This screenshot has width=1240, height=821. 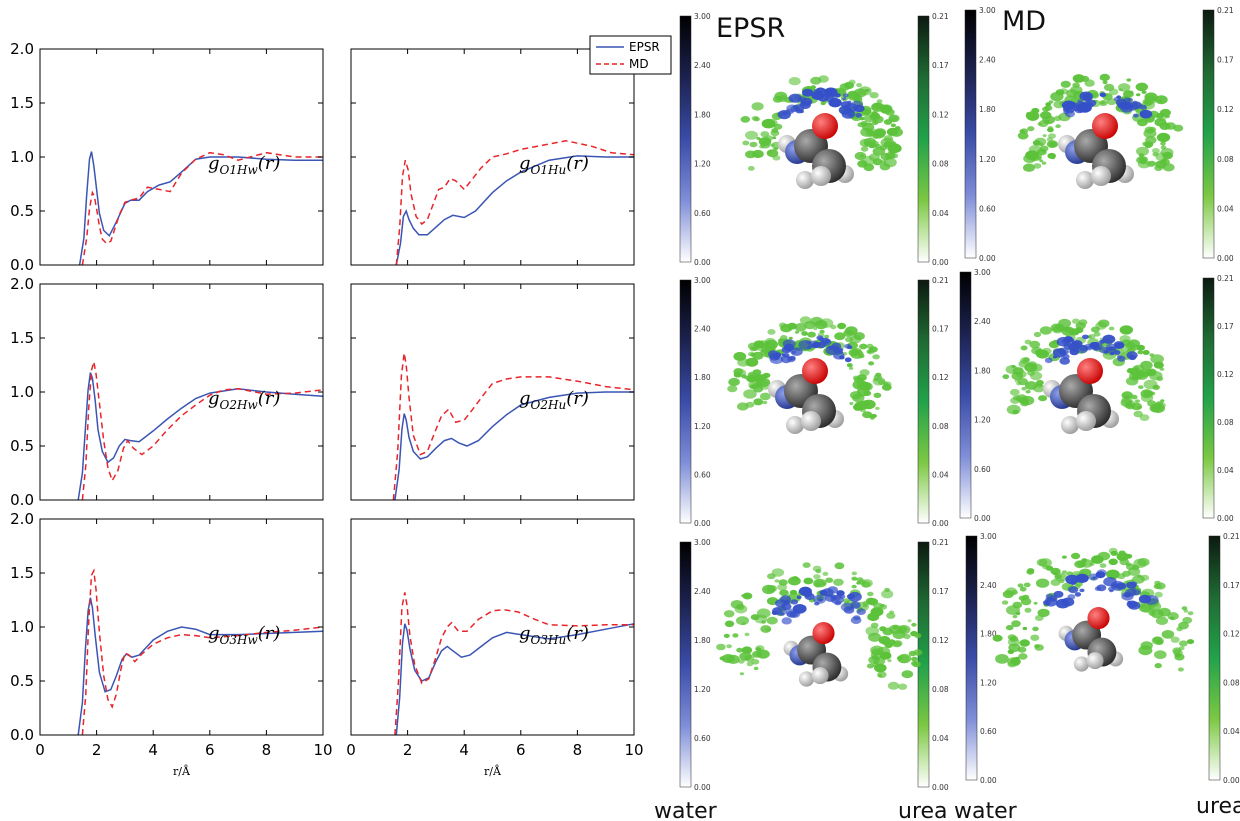 What do you see at coordinates (823, 633) in the screenshot?
I see `oxygen-atom` at bounding box center [823, 633].